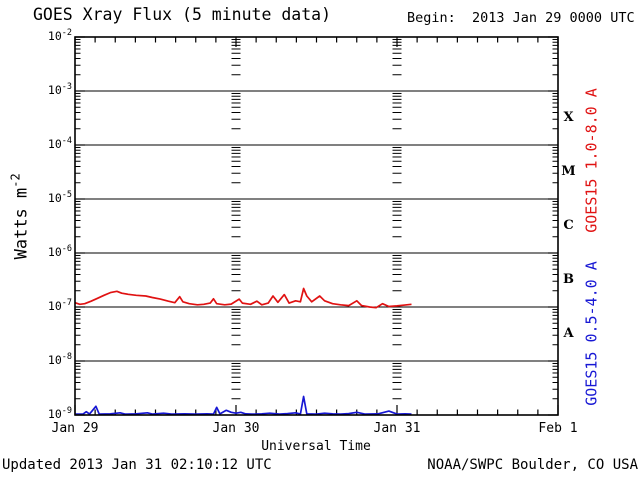 The image size is (640, 480). Describe the element at coordinates (59, 305) in the screenshot. I see `y-tick-label: 10-7` at that location.